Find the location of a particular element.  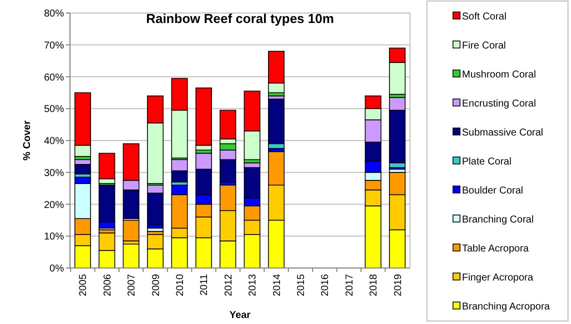

x-tick-label: 2017 is located at coordinates (350, 285).